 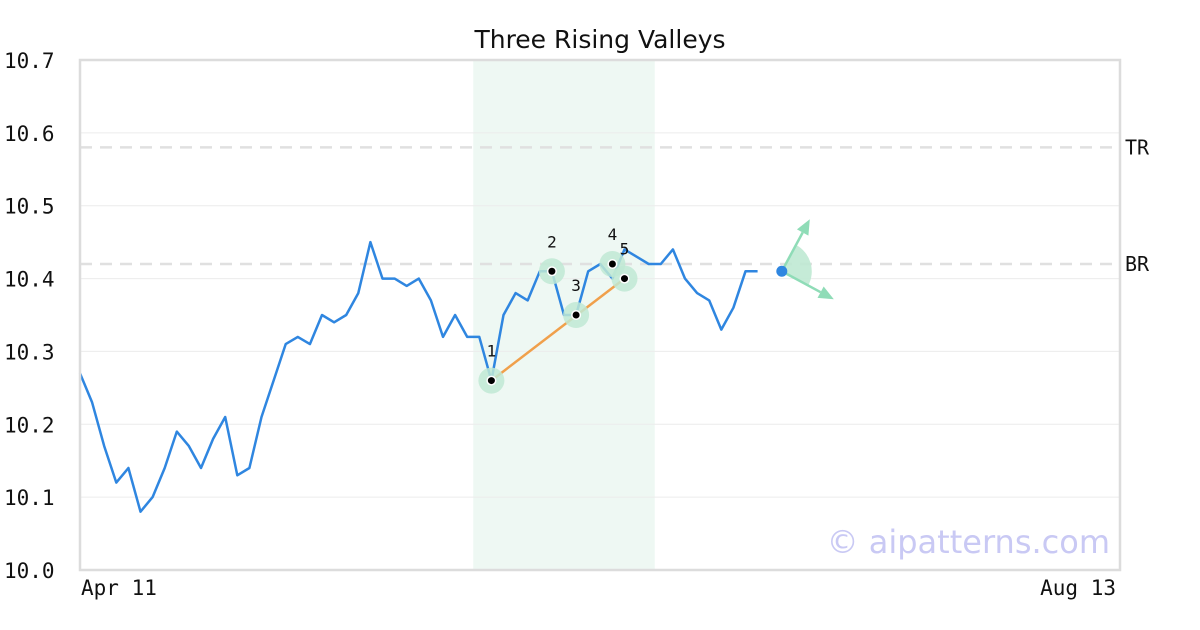 I want to click on y-tick-label: 10.4, so click(x=29, y=280).